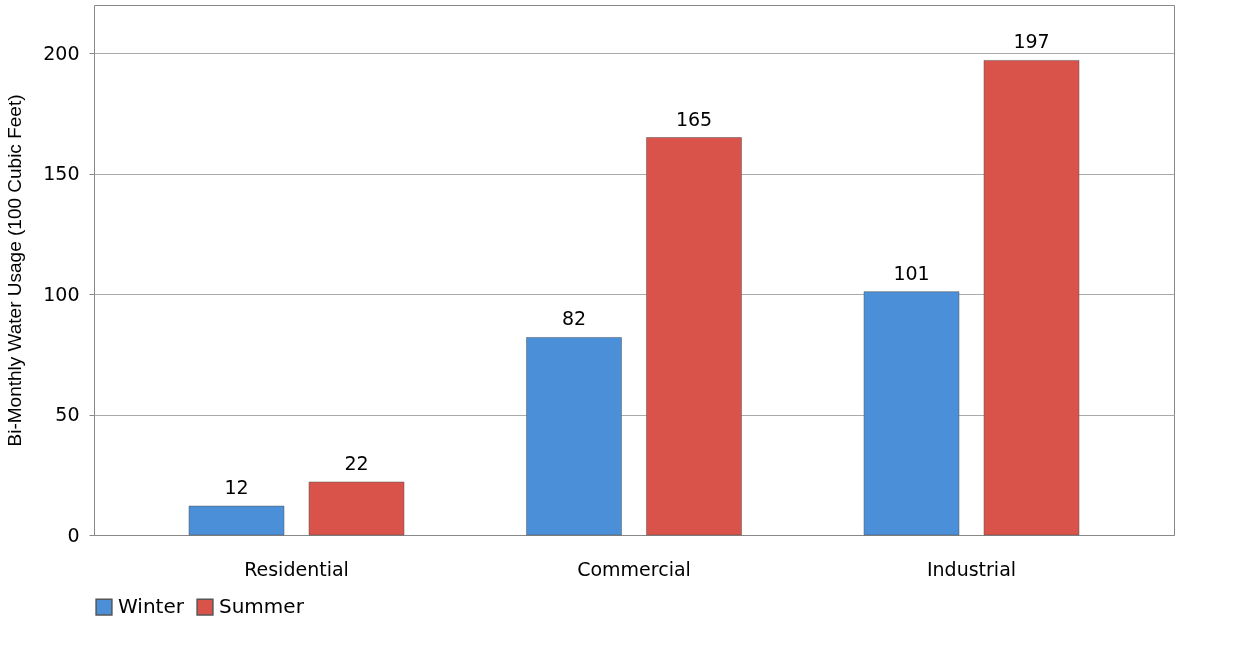  What do you see at coordinates (296, 568) in the screenshot?
I see `x-tick-label: Residential` at bounding box center [296, 568].